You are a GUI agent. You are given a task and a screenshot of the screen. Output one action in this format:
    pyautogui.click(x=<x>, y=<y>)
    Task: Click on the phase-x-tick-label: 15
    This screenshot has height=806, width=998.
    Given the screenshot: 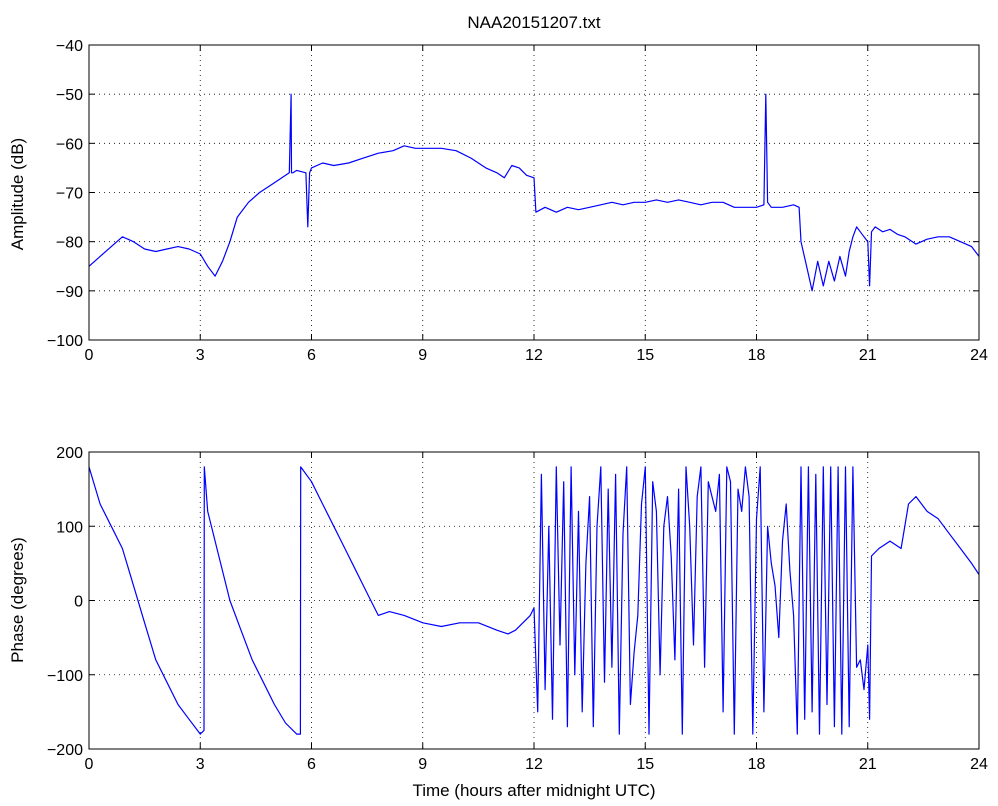 What is the action you would take?
    pyautogui.click(x=645, y=764)
    